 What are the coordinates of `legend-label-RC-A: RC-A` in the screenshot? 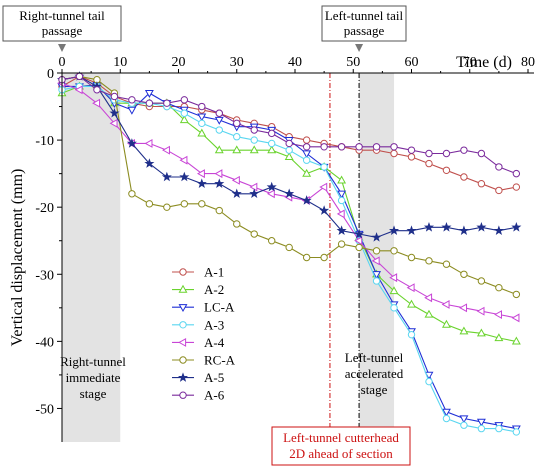 It's located at (220, 360).